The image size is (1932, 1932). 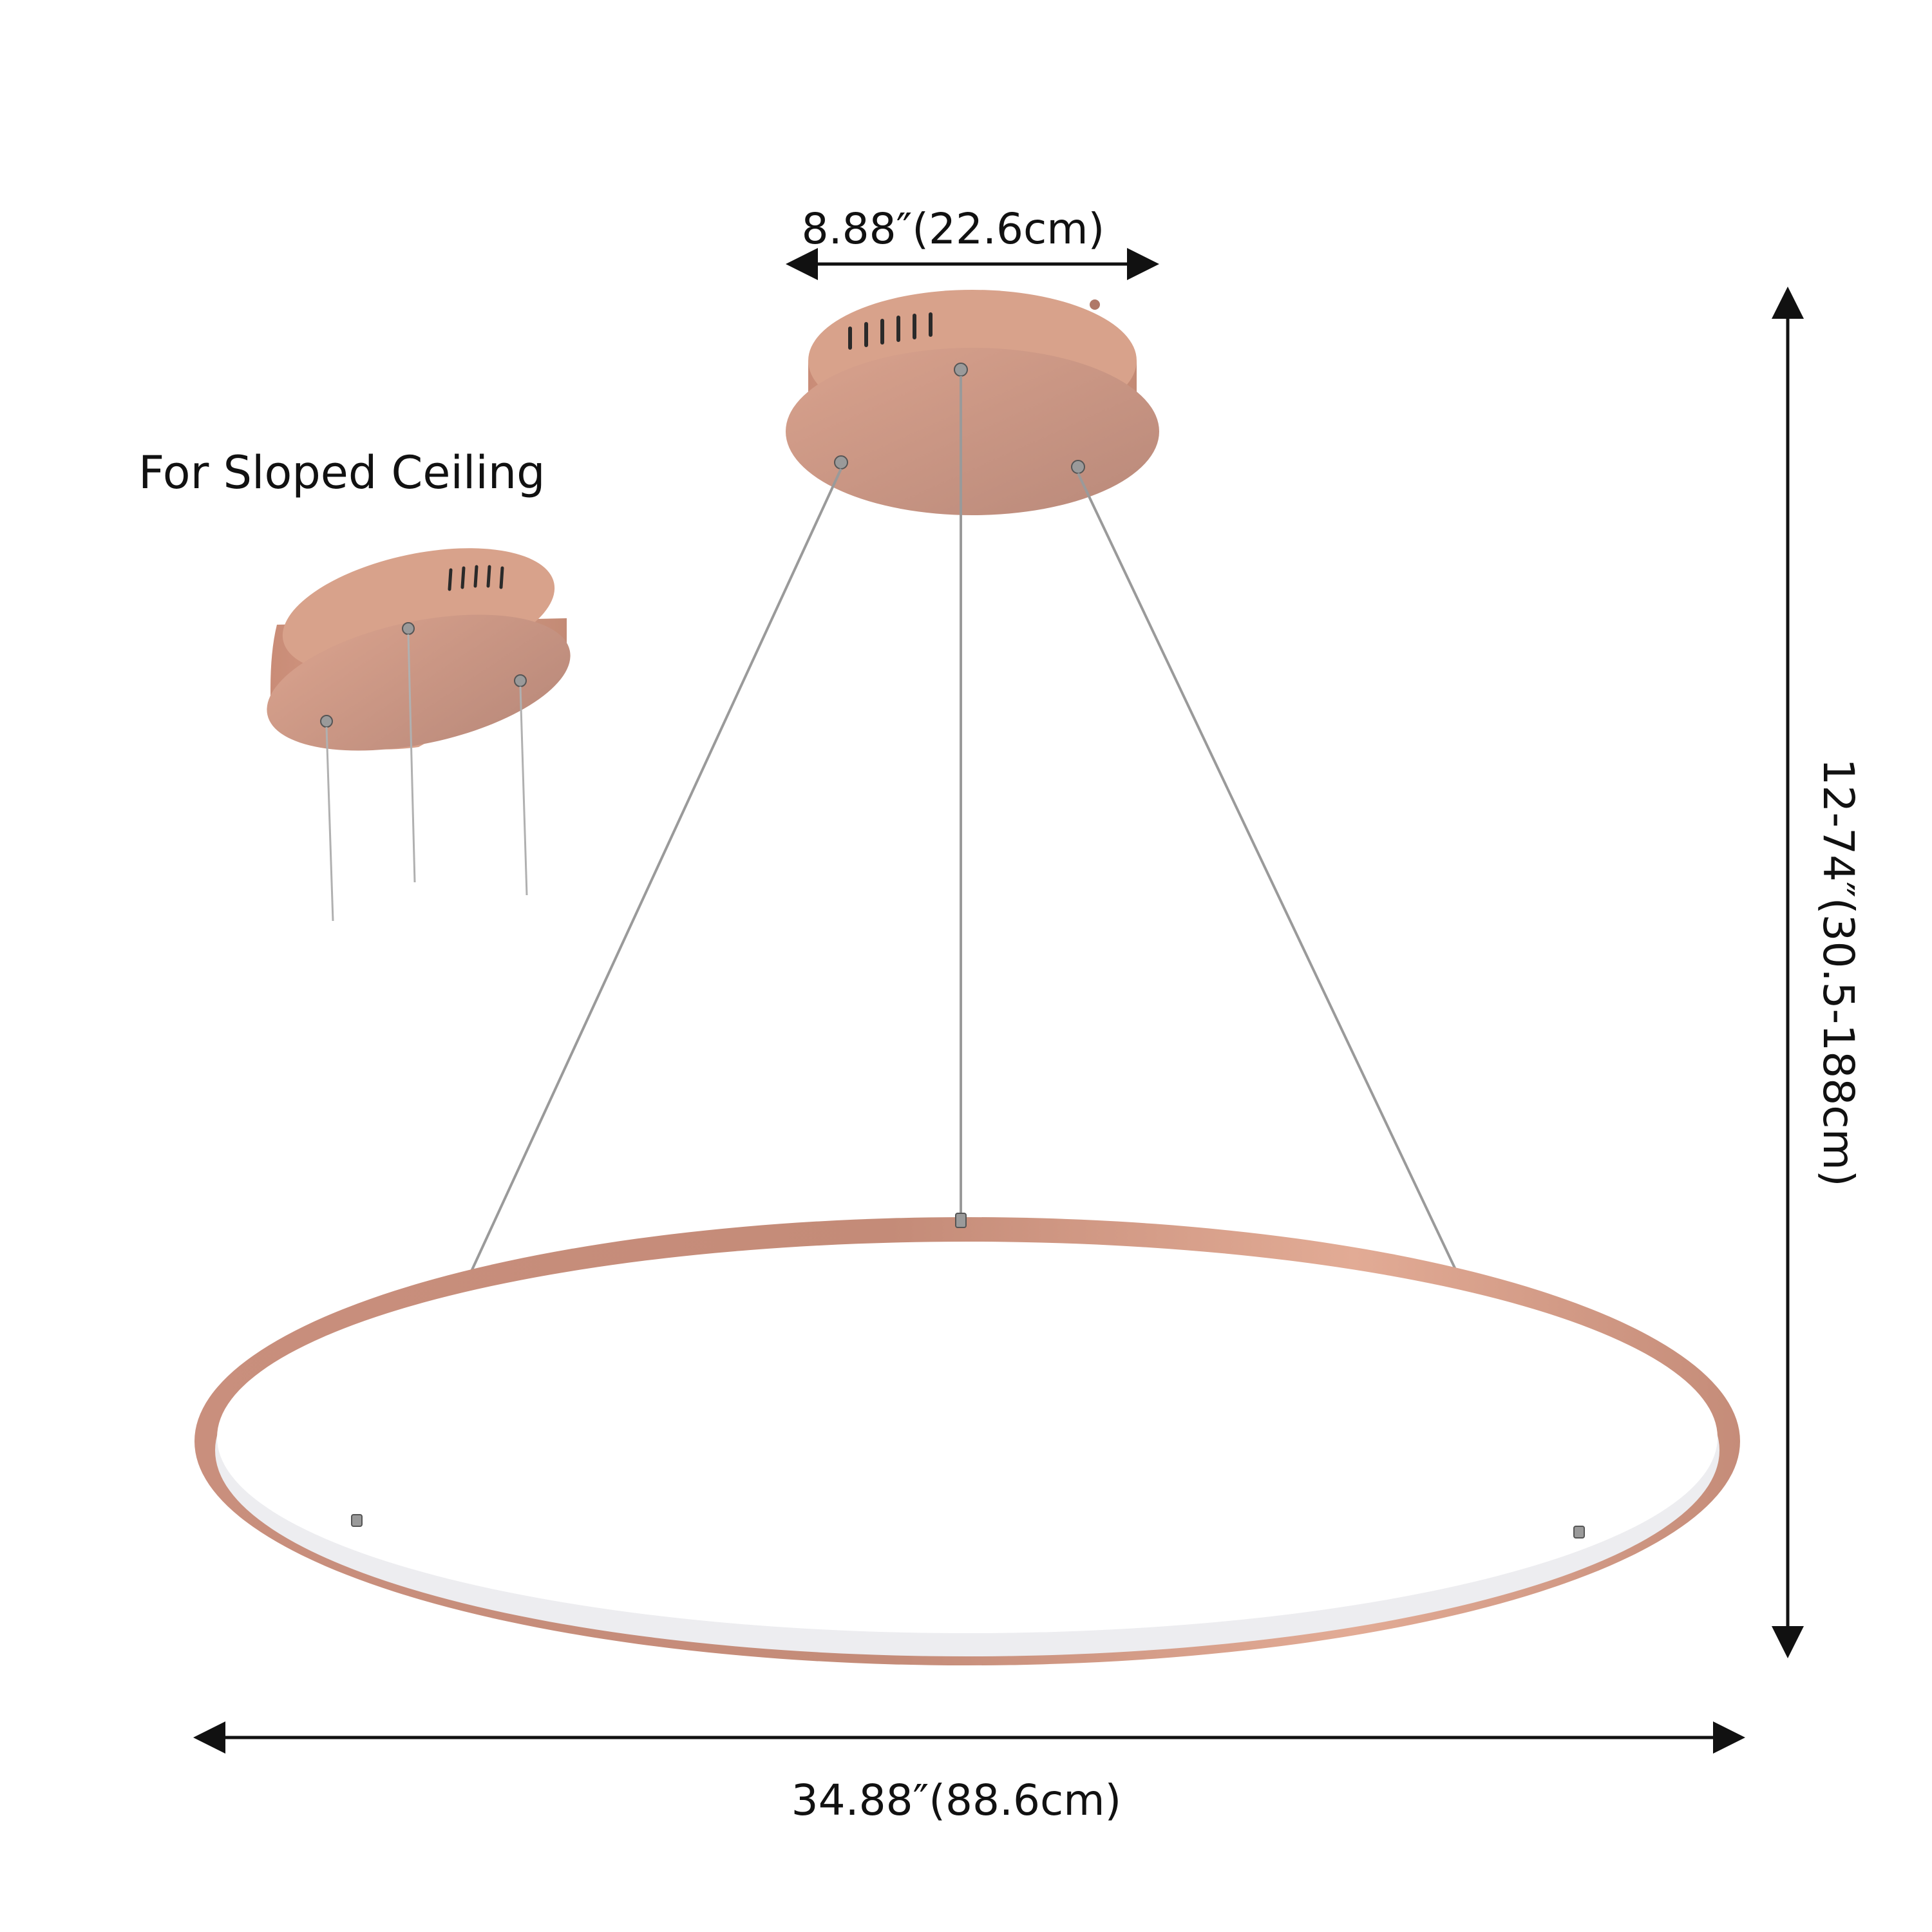 I want to click on sloped-ceiling-label: For Sloped Ceiling, so click(x=341, y=473).